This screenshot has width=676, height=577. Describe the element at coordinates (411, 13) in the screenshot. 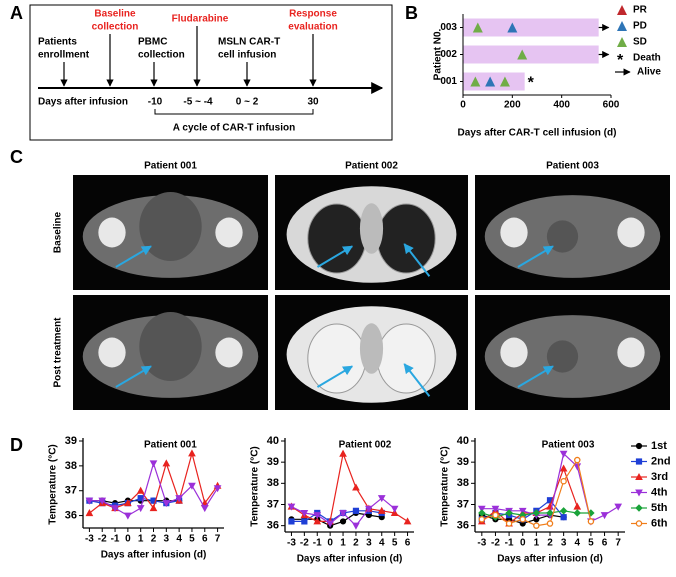

I see `panel-label: B` at that location.